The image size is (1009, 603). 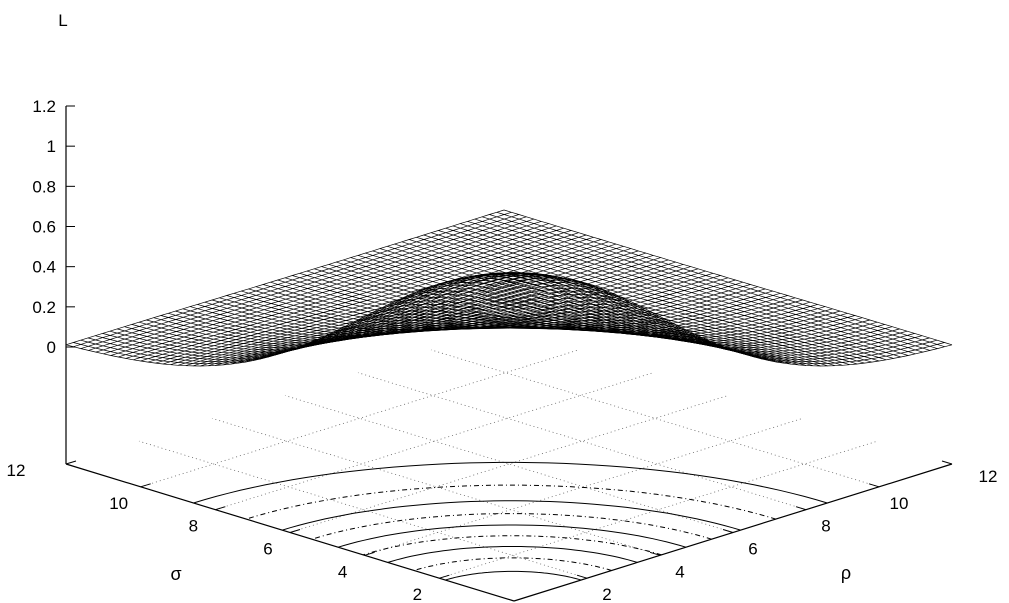 I want to click on z-tick-label: 0.4, so click(x=44, y=267).